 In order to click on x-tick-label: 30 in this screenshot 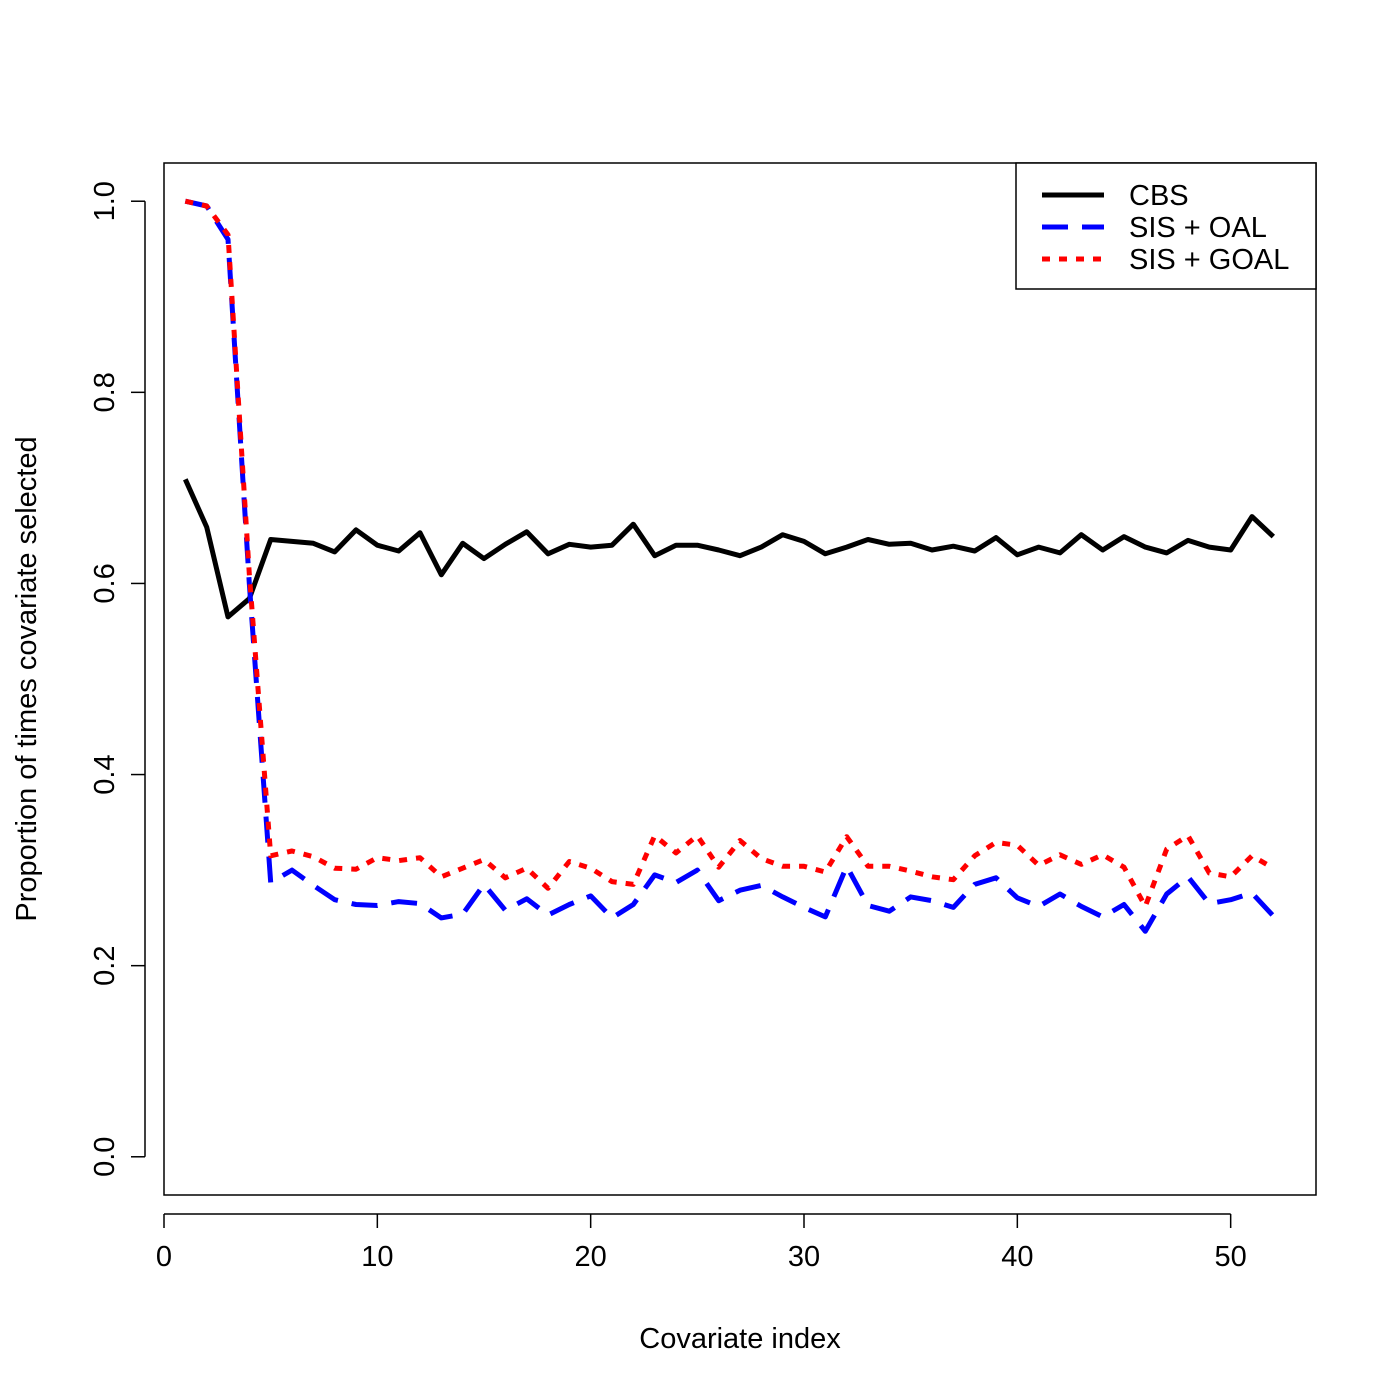, I will do `click(804, 1257)`.